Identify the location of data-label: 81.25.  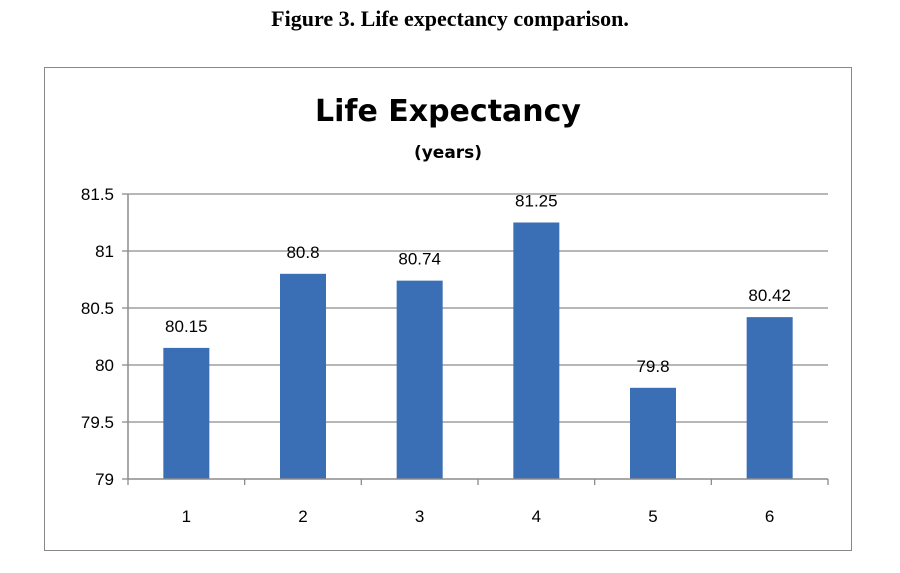
(536, 201).